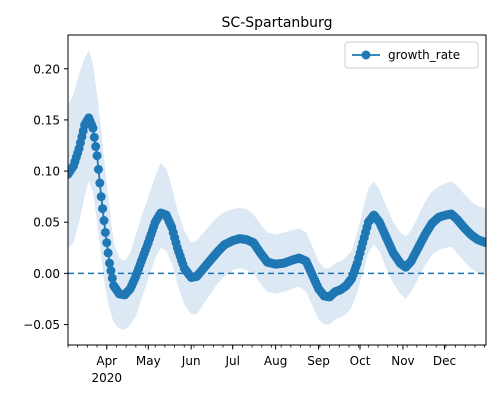  I want to click on x-tick-label: Aug, so click(275, 361).